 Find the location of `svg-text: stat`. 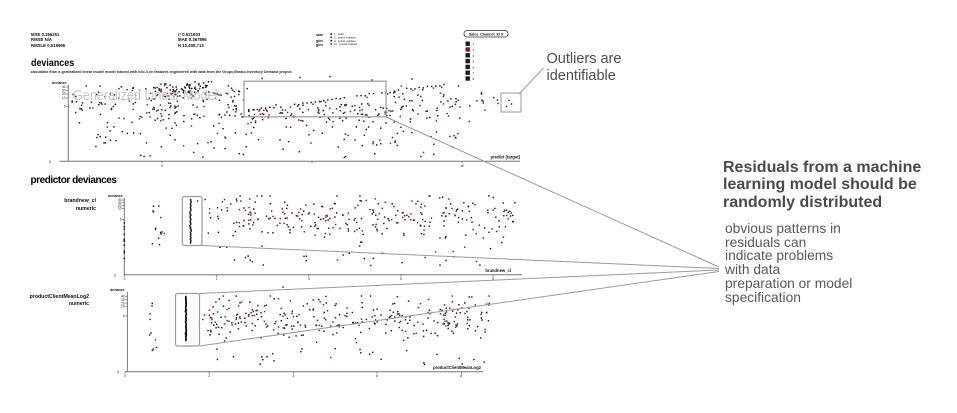

svg-text: stat is located at coordinates (319, 35).